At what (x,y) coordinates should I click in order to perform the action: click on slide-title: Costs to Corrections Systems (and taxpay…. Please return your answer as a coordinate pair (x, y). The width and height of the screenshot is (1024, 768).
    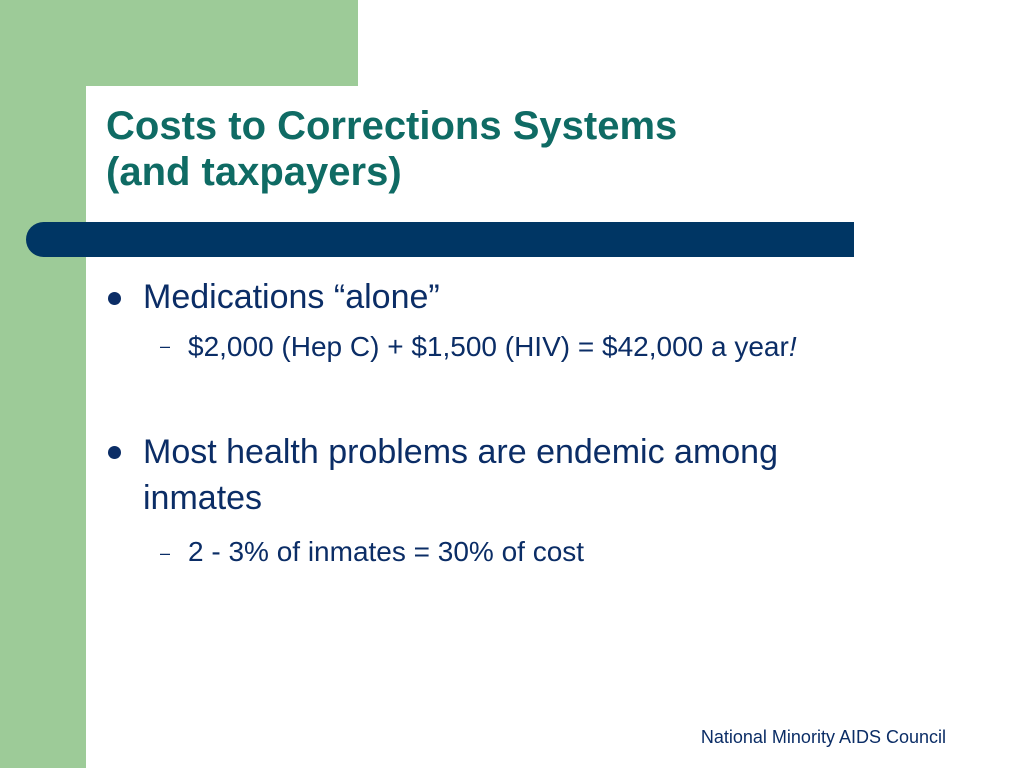
    Looking at the image, I should click on (546, 149).